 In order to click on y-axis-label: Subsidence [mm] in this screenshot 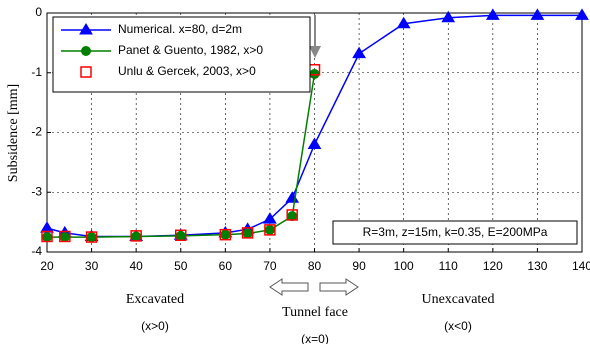, I will do `click(13, 133)`.